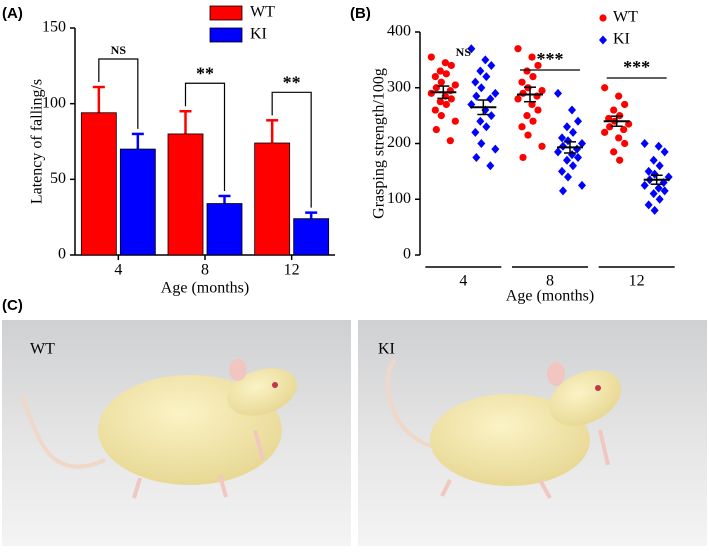  What do you see at coordinates (637, 281) in the screenshot?
I see `x-tick-label: 12` at bounding box center [637, 281].